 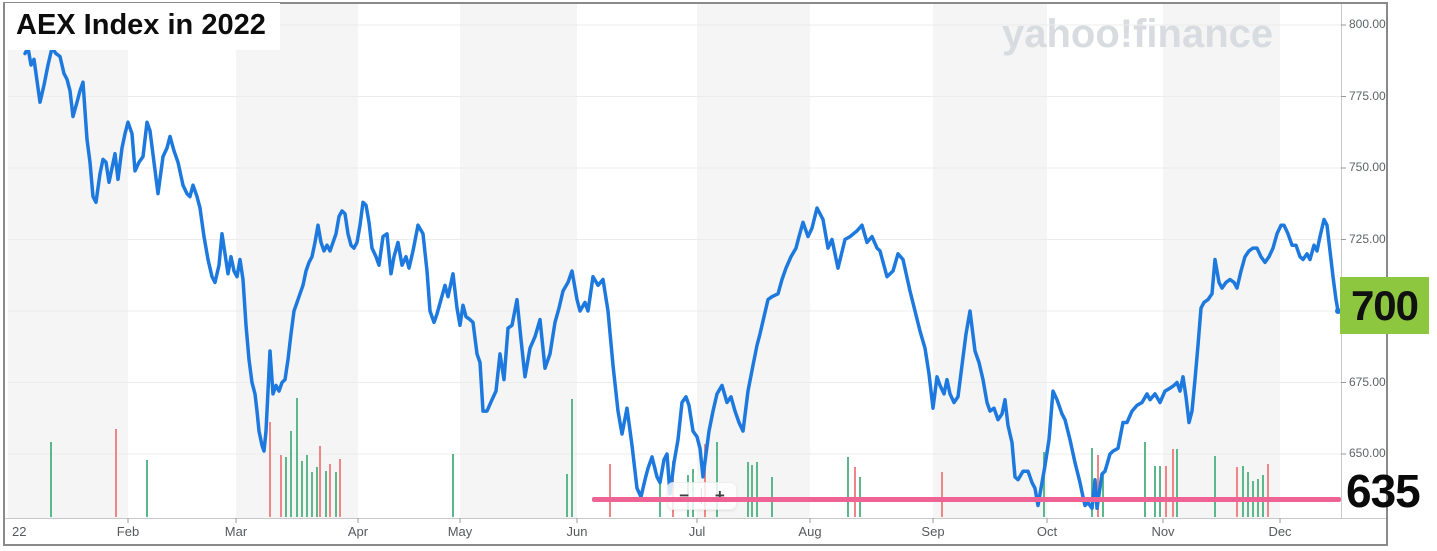 I want to click on zoom-out-button: −, so click(x=684, y=495).